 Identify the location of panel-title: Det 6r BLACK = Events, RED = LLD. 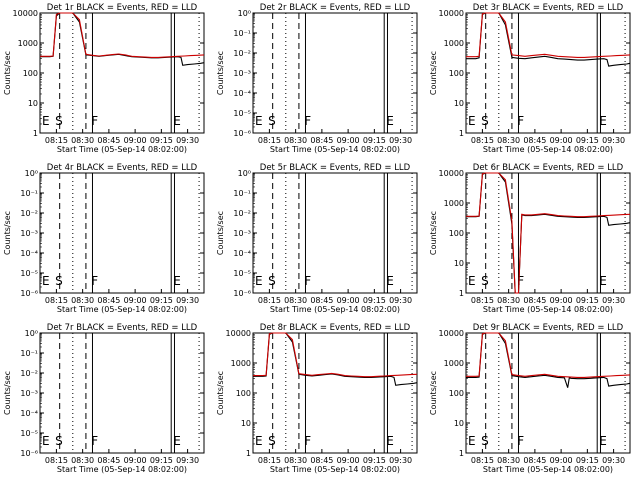
(548, 168).